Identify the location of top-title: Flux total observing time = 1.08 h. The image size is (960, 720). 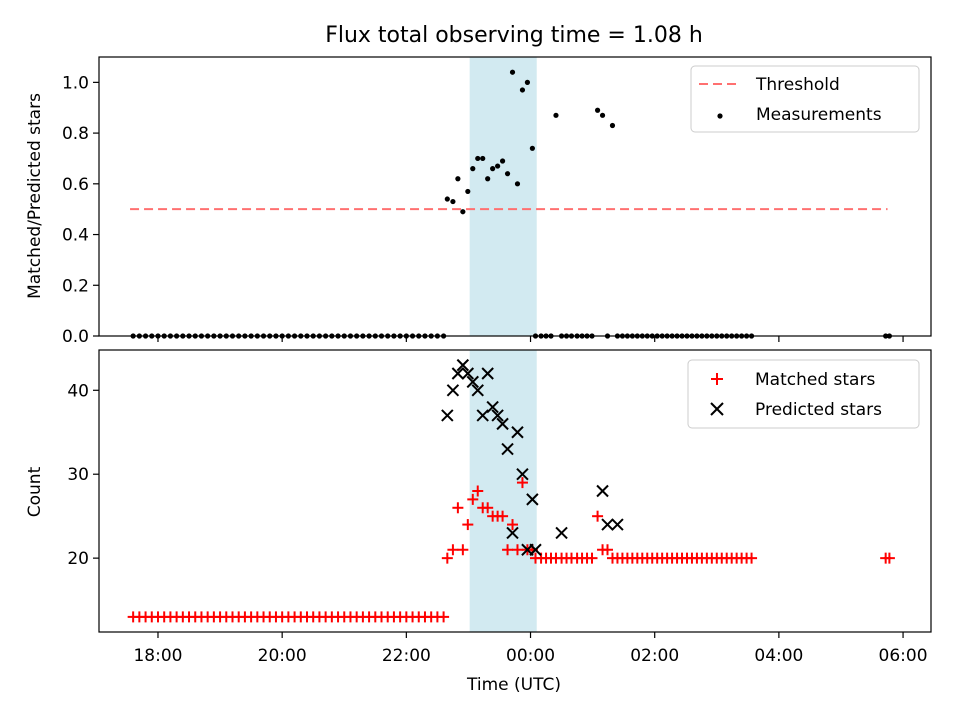
(514, 35).